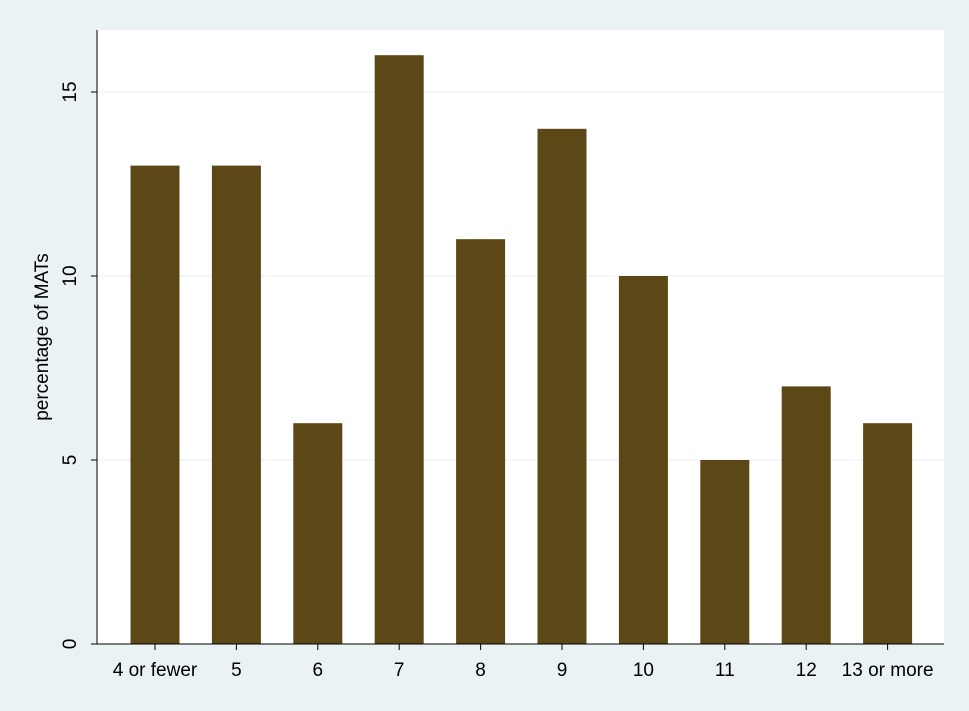 The height and width of the screenshot is (711, 969). I want to click on x-tick-label: 11, so click(725, 670).